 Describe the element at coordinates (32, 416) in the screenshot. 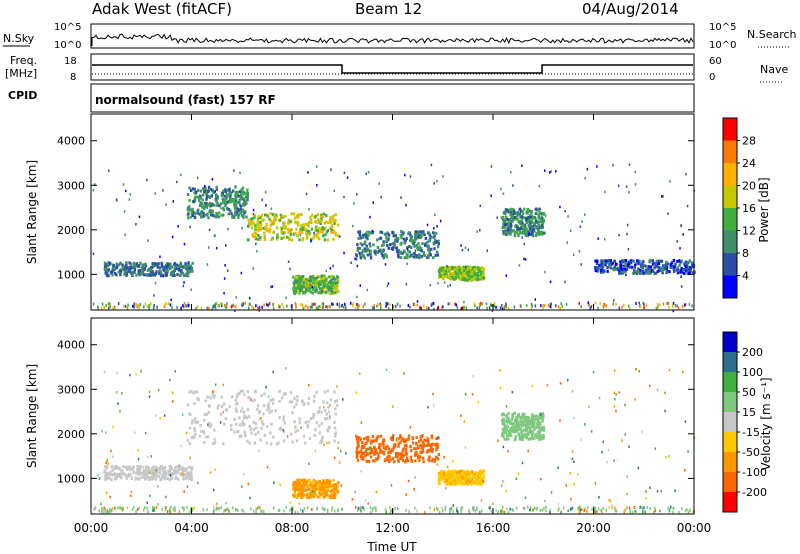

I see `velocity-ylabel: Slant Range [km]` at that location.